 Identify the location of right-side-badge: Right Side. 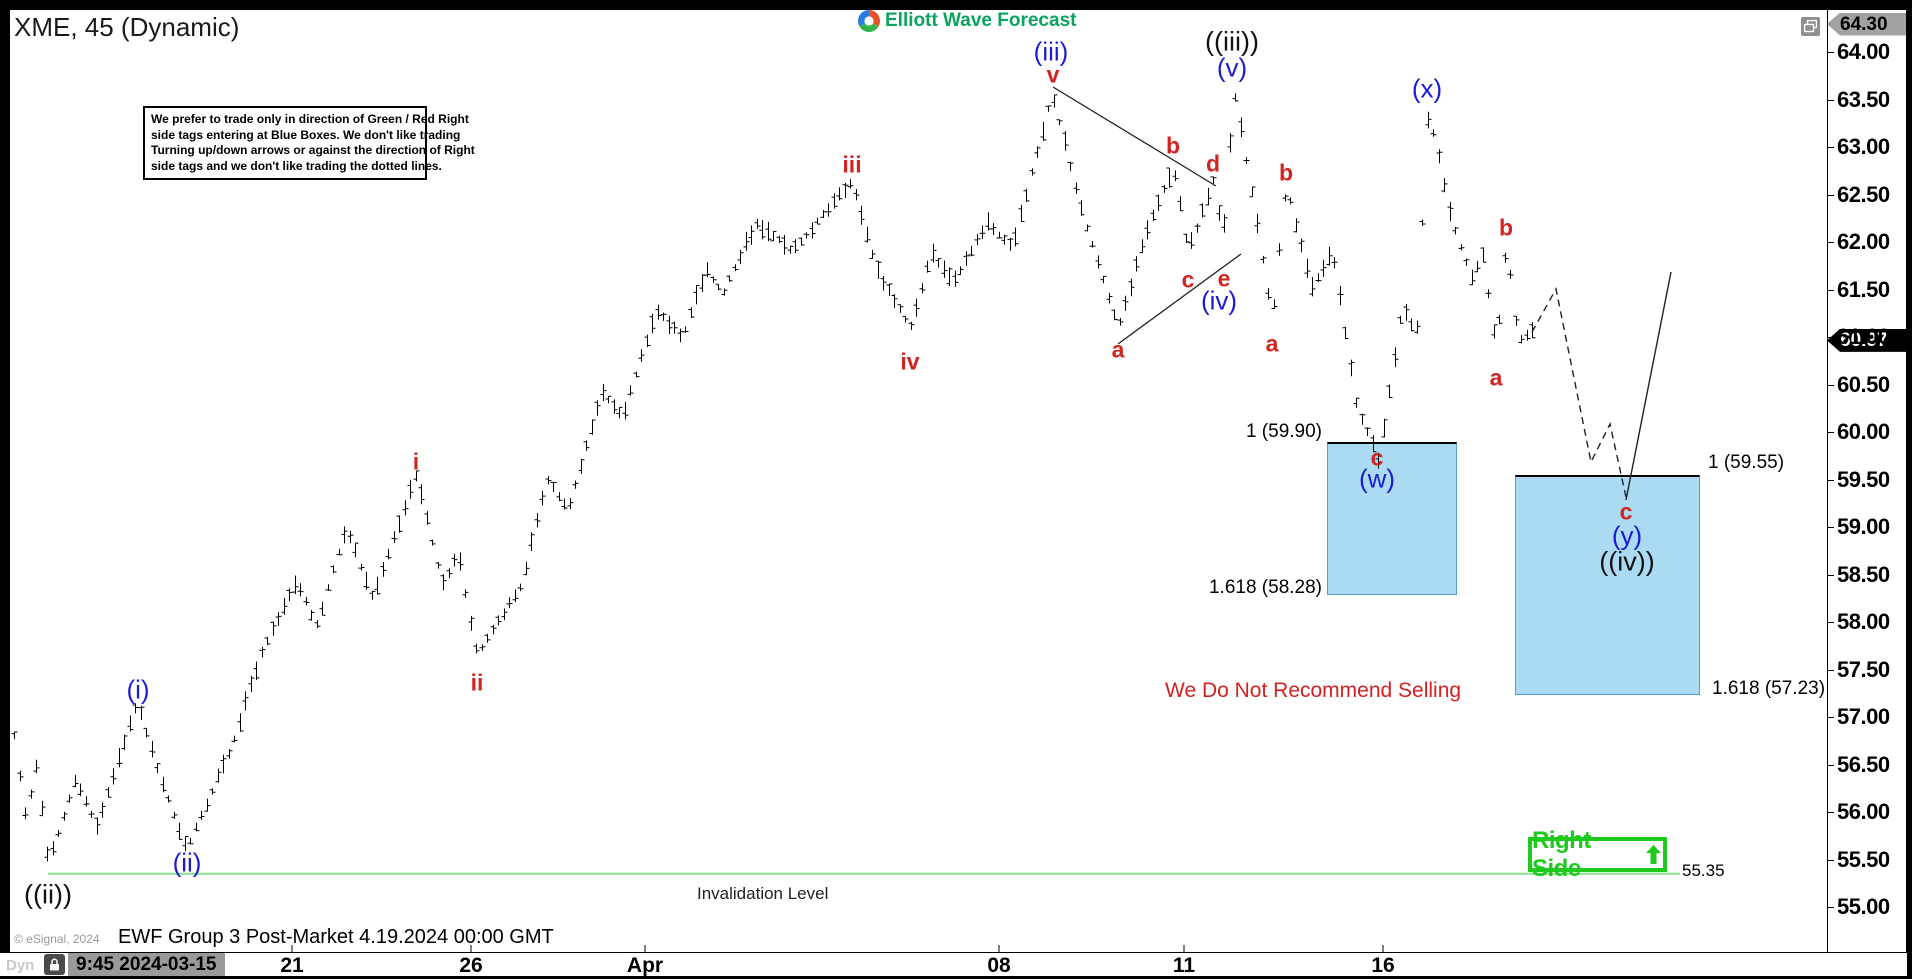
(1597, 854).